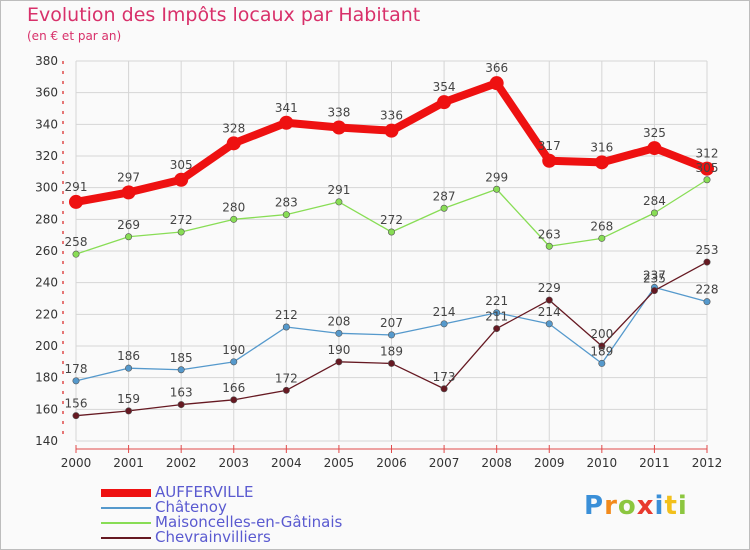 This screenshot has height=550, width=750. What do you see at coordinates (46, 251) in the screenshot?
I see `y-tick-label: 260` at bounding box center [46, 251].